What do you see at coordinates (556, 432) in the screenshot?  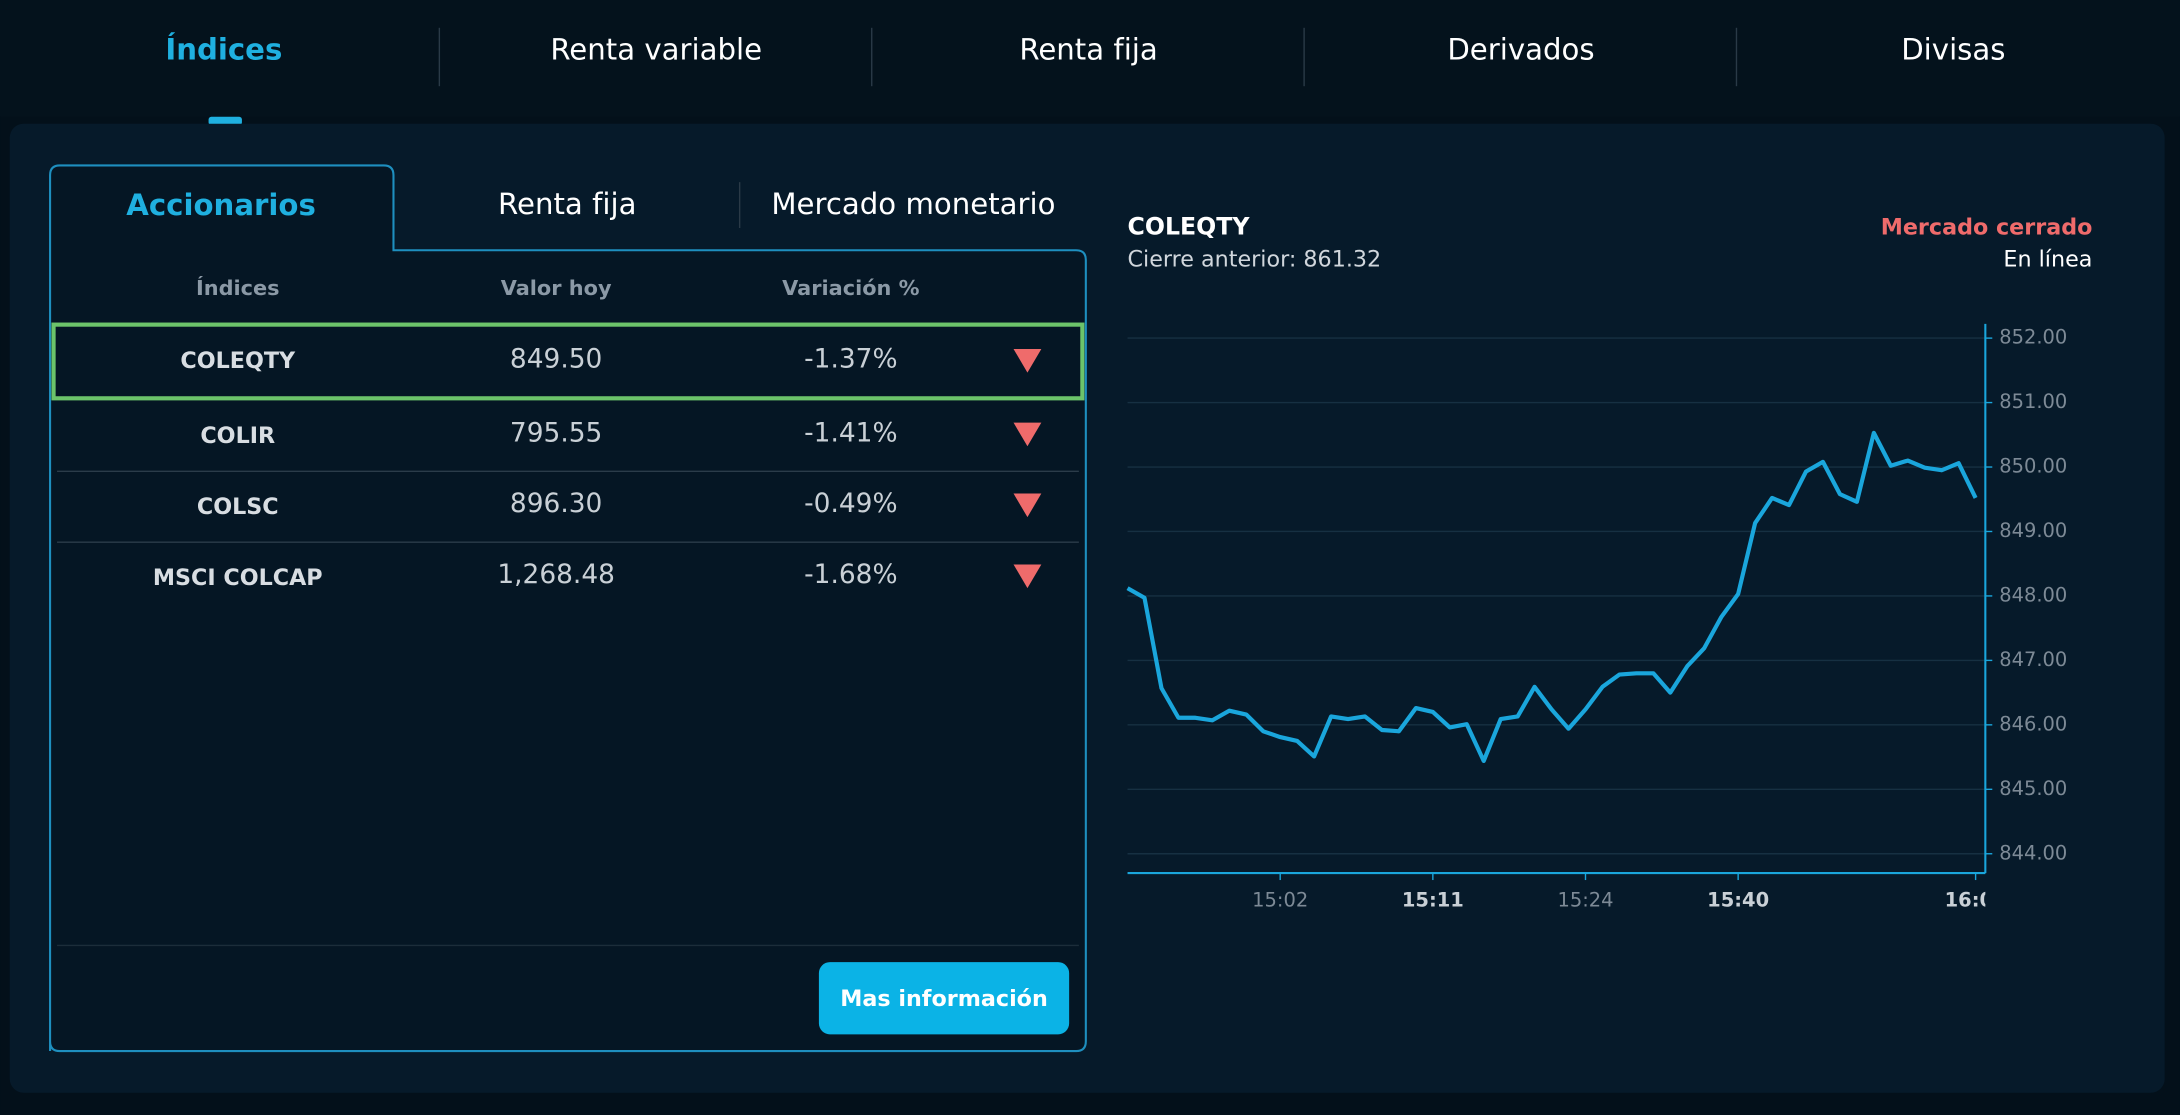 I see `cell: 795.55` at bounding box center [556, 432].